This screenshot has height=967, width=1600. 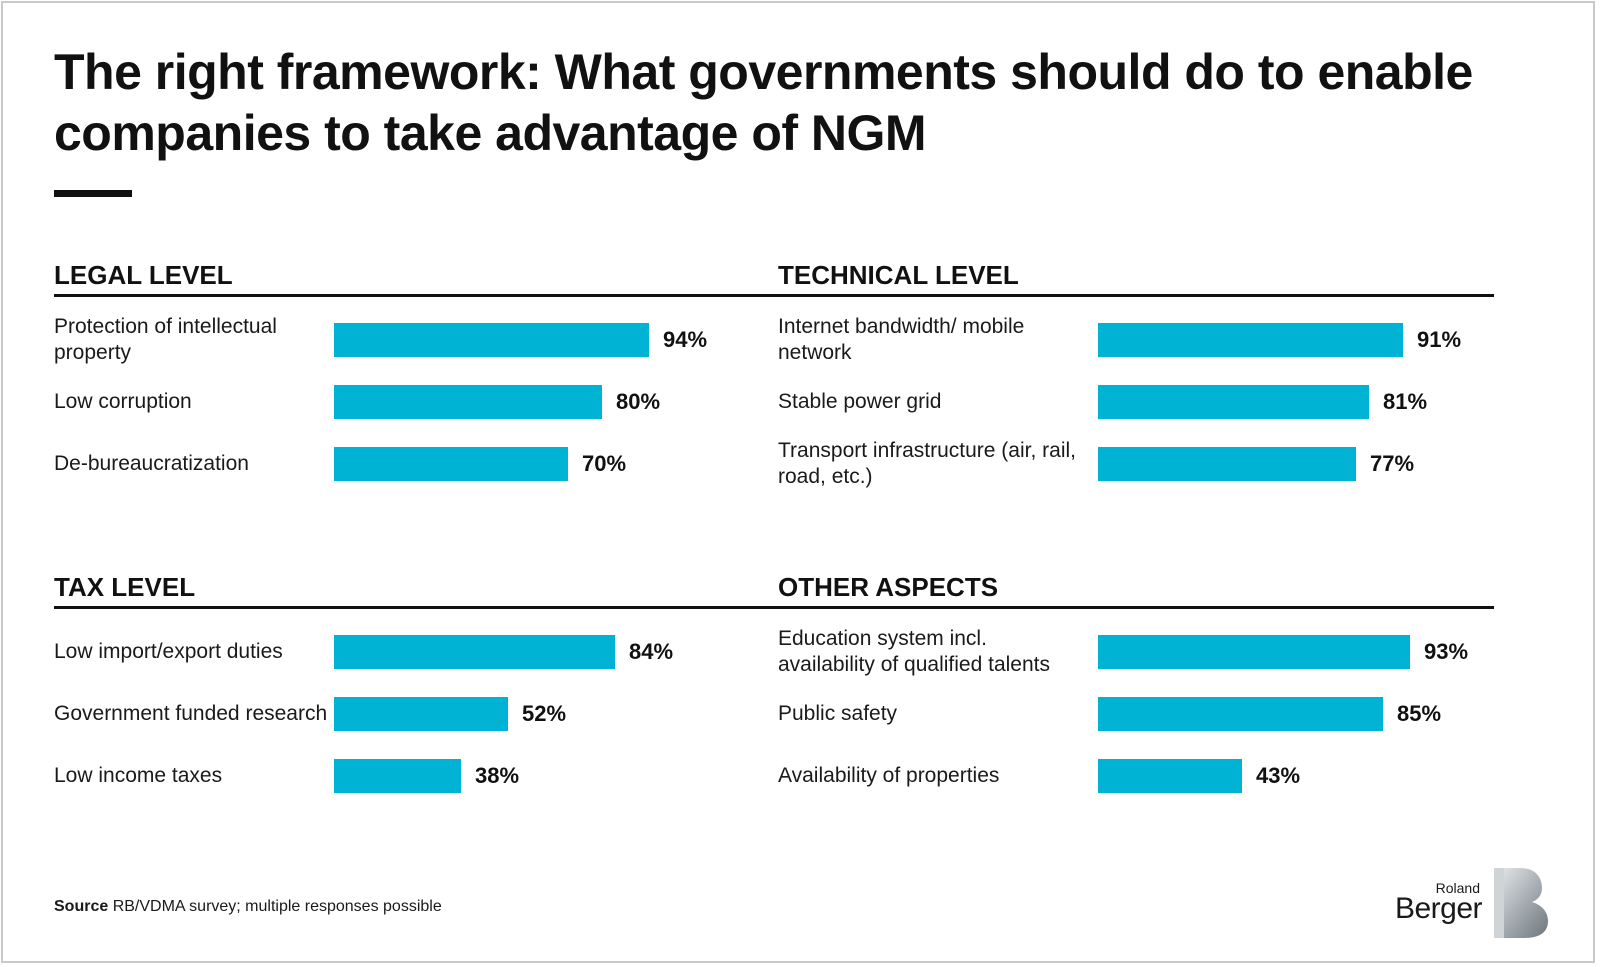 I want to click on bar-category-label: Public safety, so click(x=838, y=713).